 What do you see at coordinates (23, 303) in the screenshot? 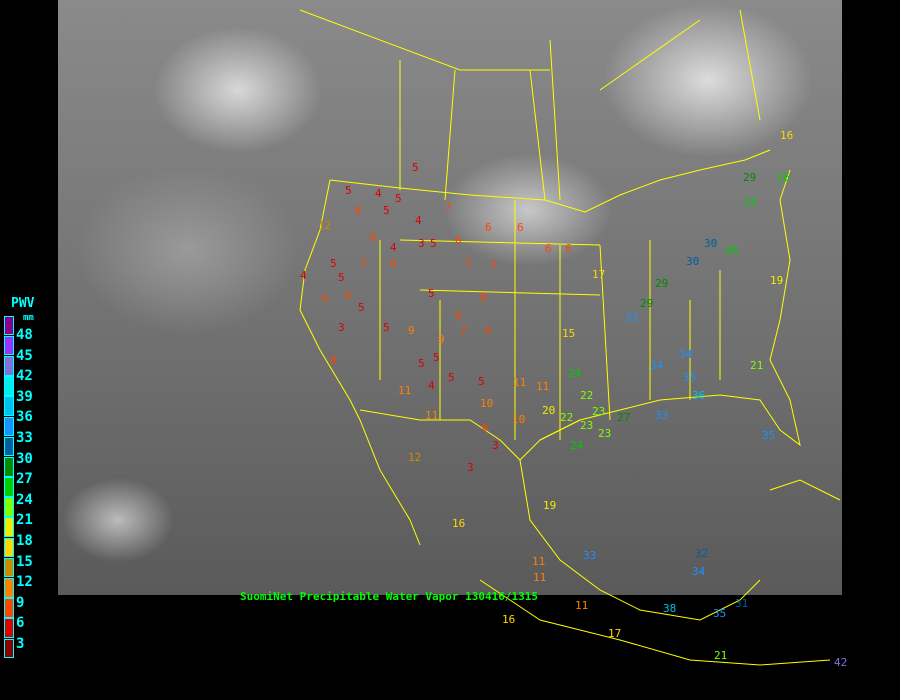
I see `legend-title: PWV` at bounding box center [23, 303].